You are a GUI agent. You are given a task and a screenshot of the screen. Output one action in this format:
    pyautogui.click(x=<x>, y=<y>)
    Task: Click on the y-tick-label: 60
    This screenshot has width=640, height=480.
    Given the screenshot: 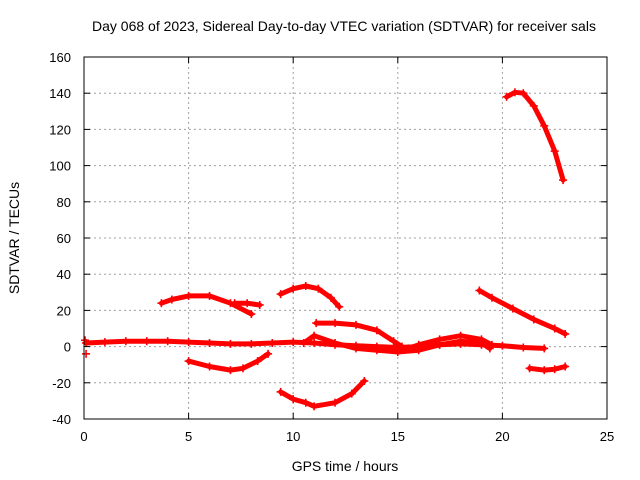 What is the action you would take?
    pyautogui.click(x=64, y=238)
    